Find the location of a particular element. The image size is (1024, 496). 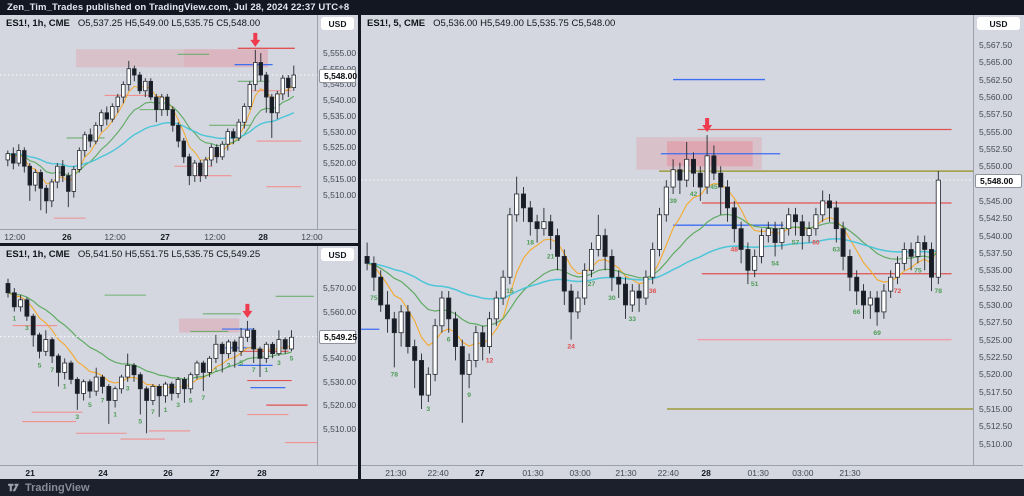

svg-text: 42 is located at coordinates (694, 194).